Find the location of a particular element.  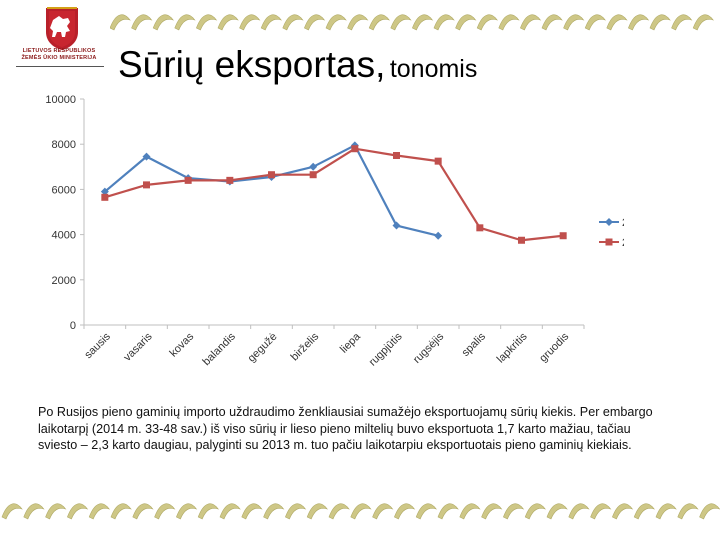

y-tick-label: 0 is located at coordinates (73, 326).